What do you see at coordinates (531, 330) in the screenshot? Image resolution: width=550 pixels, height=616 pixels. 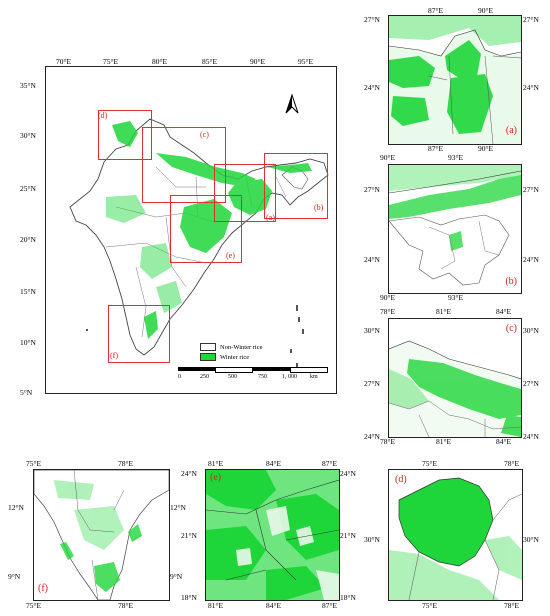 I see `panel-c-right-tick: 30°N` at bounding box center [531, 330].